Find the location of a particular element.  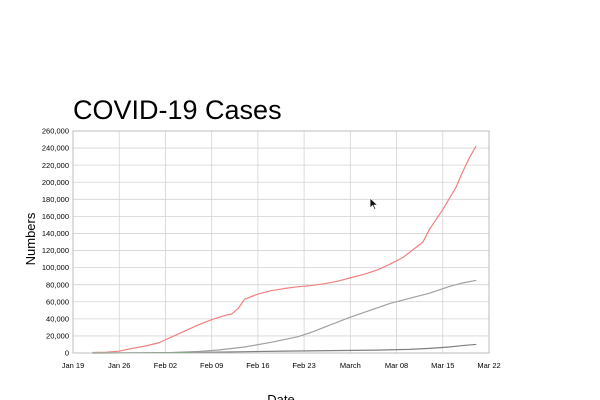

y-tick-label: 40,000 is located at coordinates (57, 318).